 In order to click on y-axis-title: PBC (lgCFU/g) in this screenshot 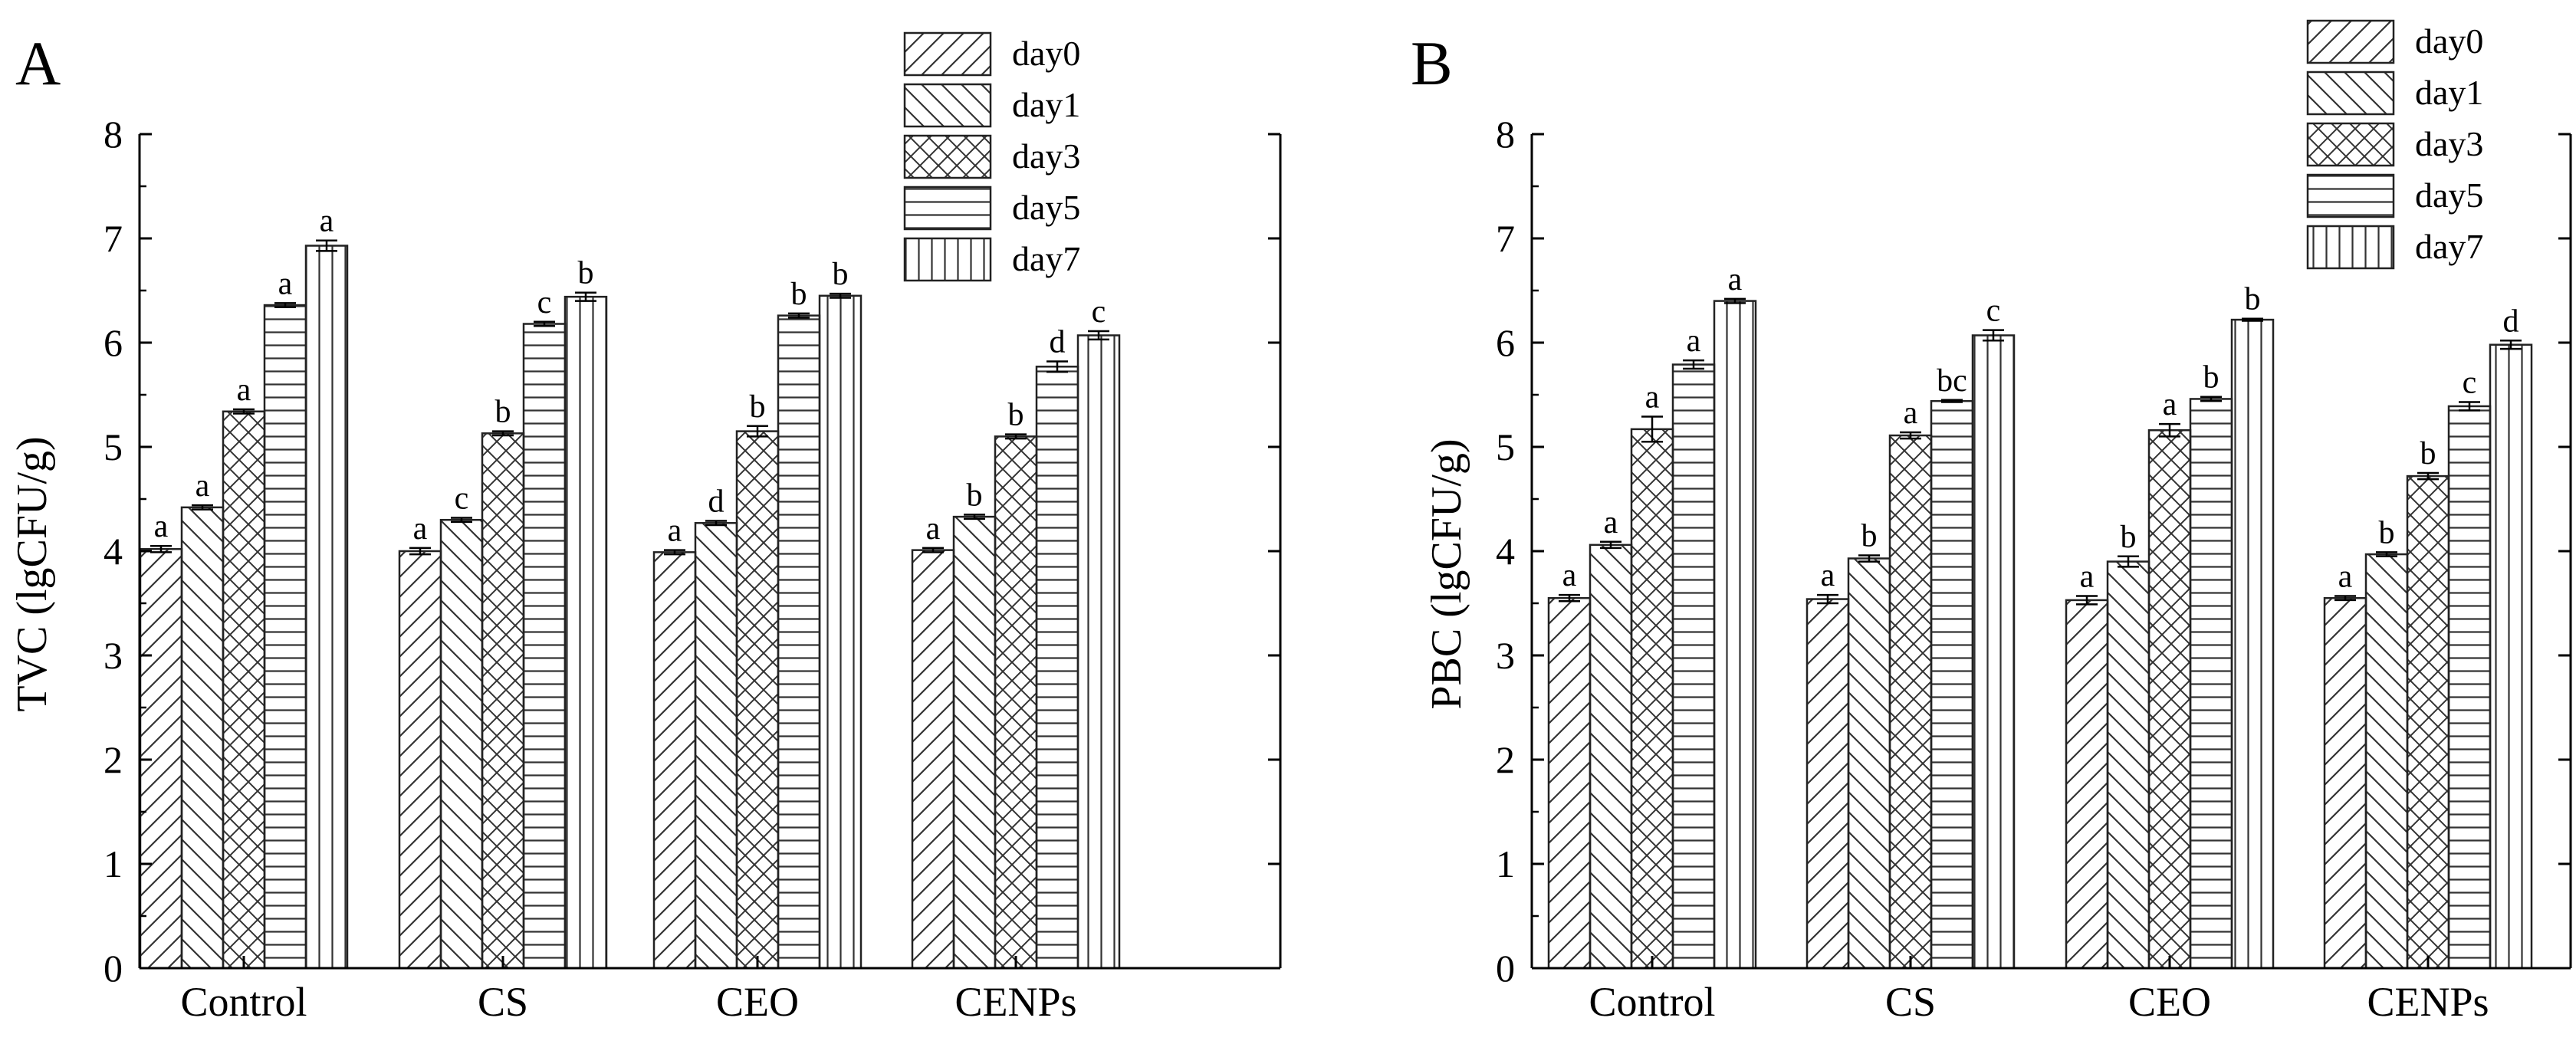, I will do `click(1447, 573)`.